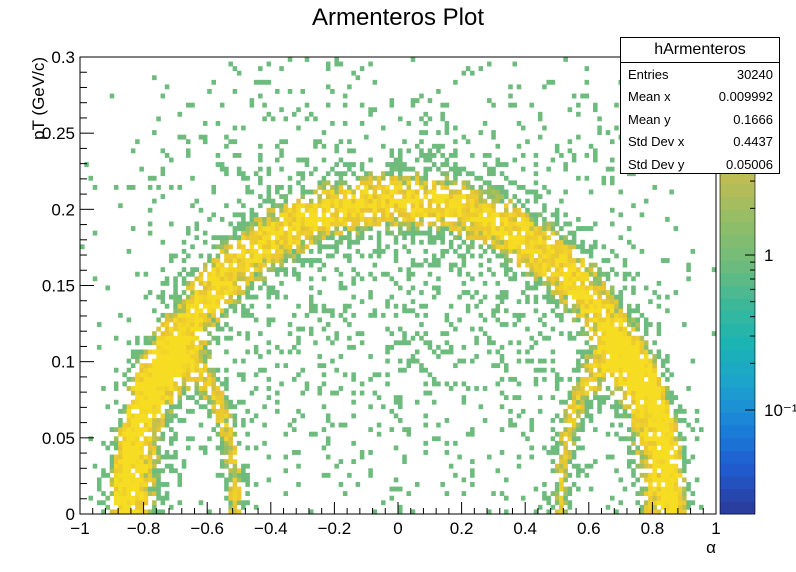 Image resolution: width=796 pixels, height=572 pixels. I want to click on stats-row-mean-x: Mean x 0.009992, so click(700, 96).